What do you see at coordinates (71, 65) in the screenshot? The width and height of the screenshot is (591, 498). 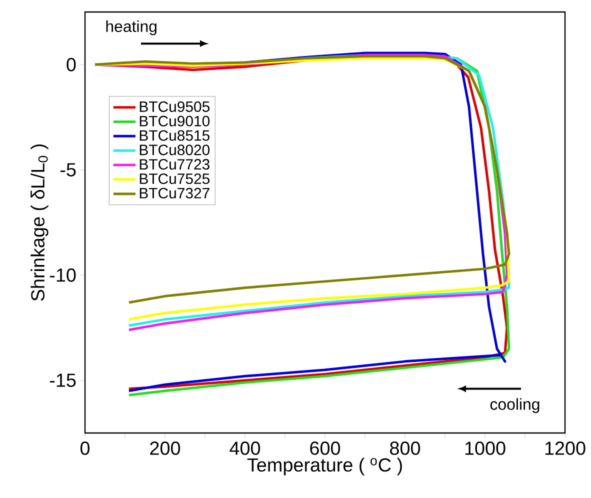 I see `y-tick-label: 0` at bounding box center [71, 65].